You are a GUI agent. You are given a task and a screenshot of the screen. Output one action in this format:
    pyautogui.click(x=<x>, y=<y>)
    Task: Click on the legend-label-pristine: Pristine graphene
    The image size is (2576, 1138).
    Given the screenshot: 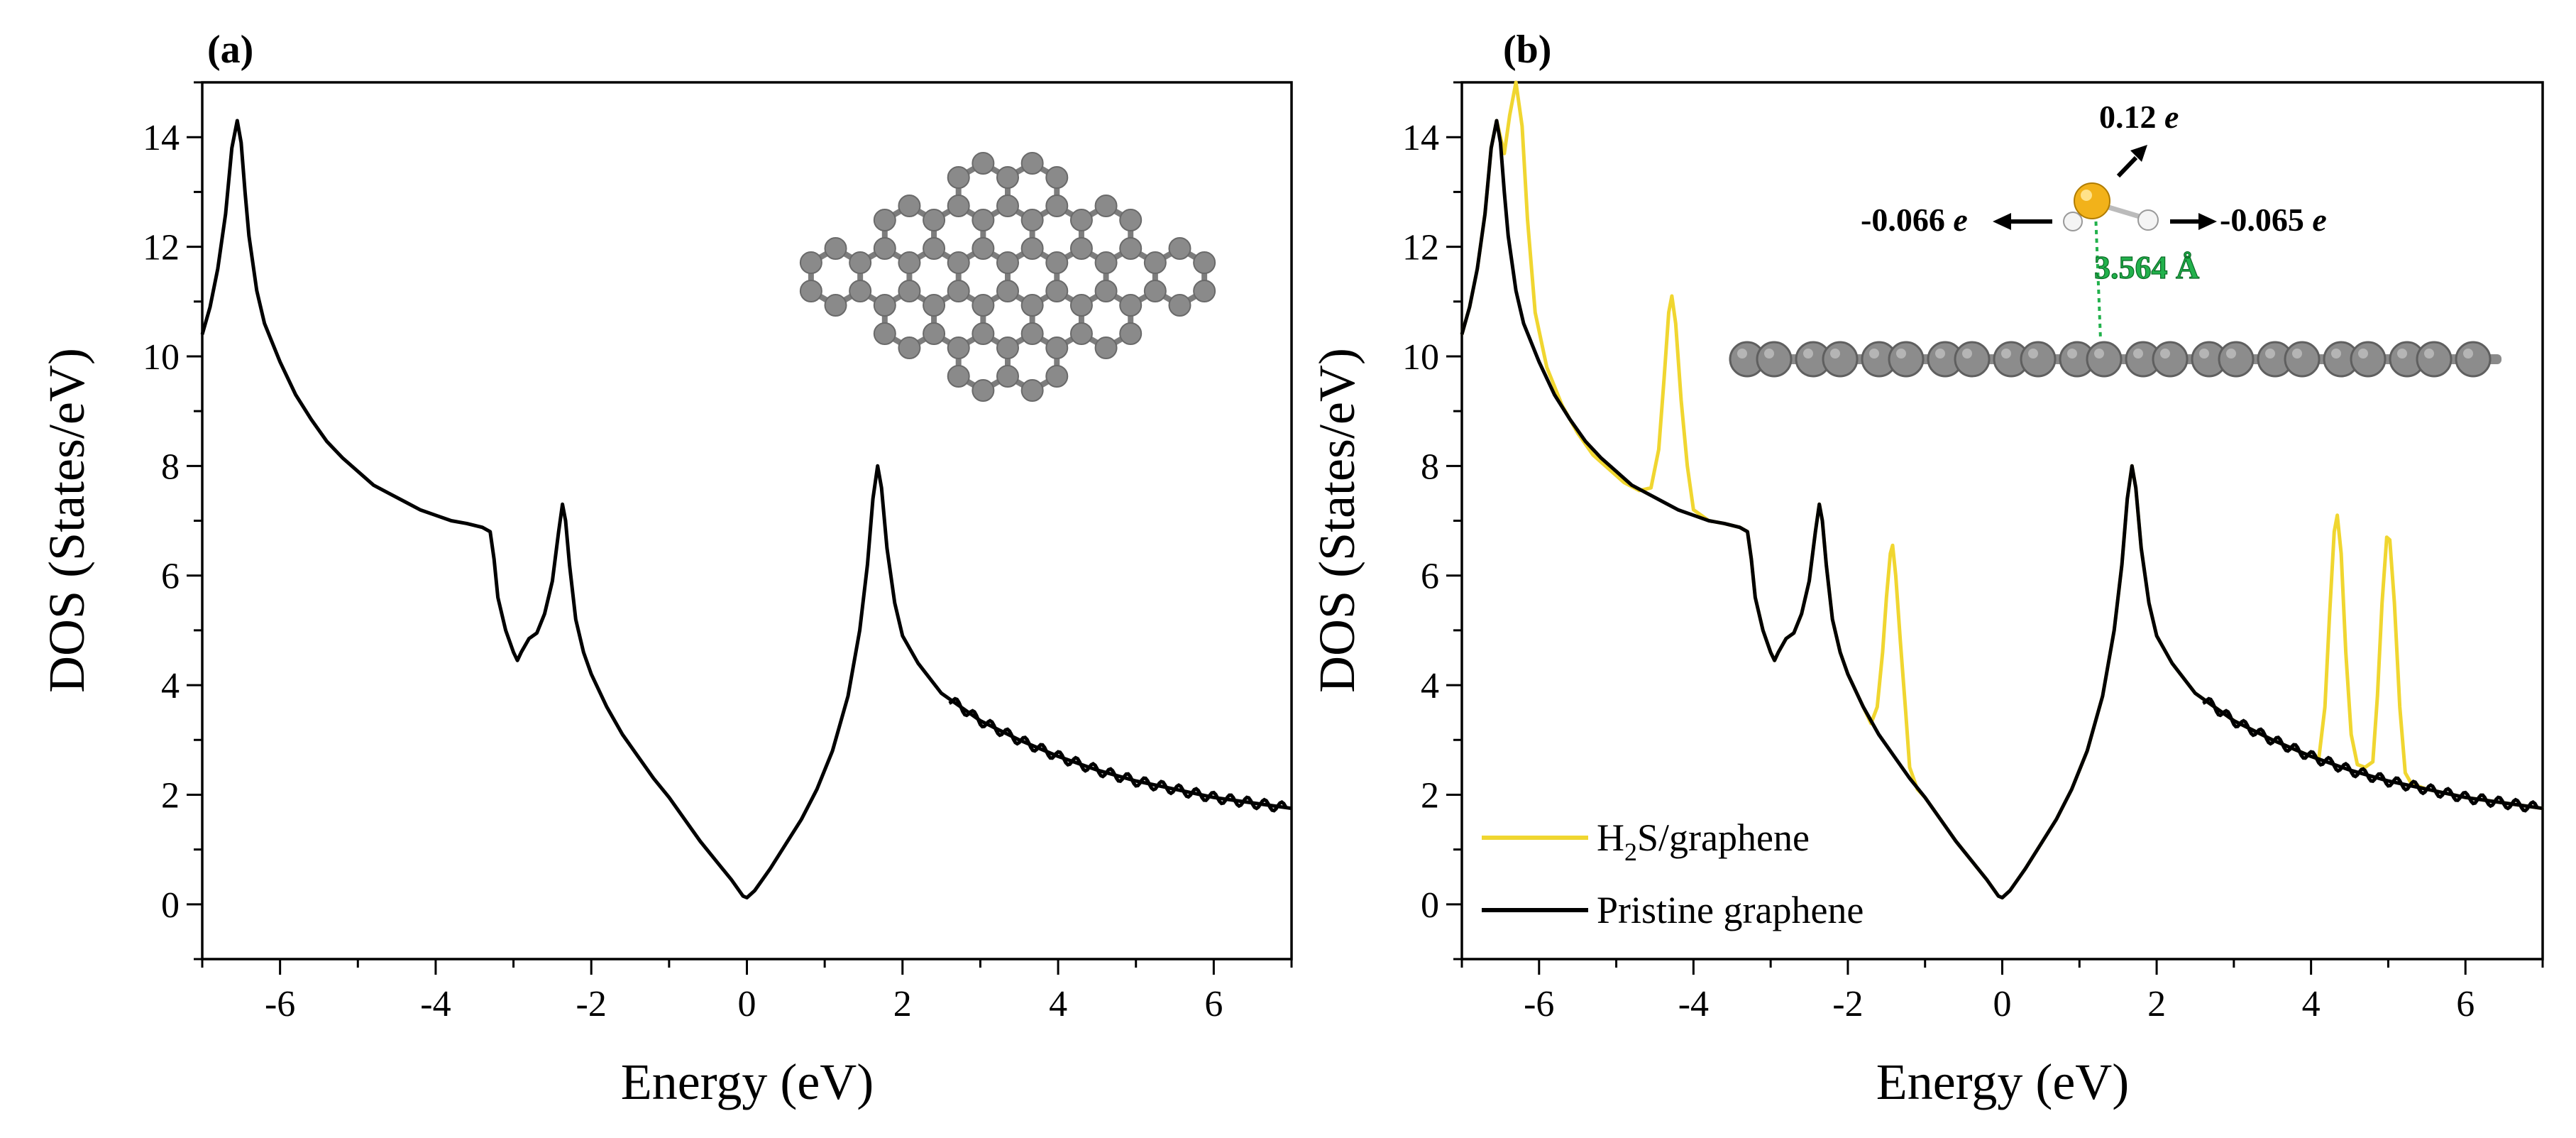 What is the action you would take?
    pyautogui.click(x=1730, y=910)
    